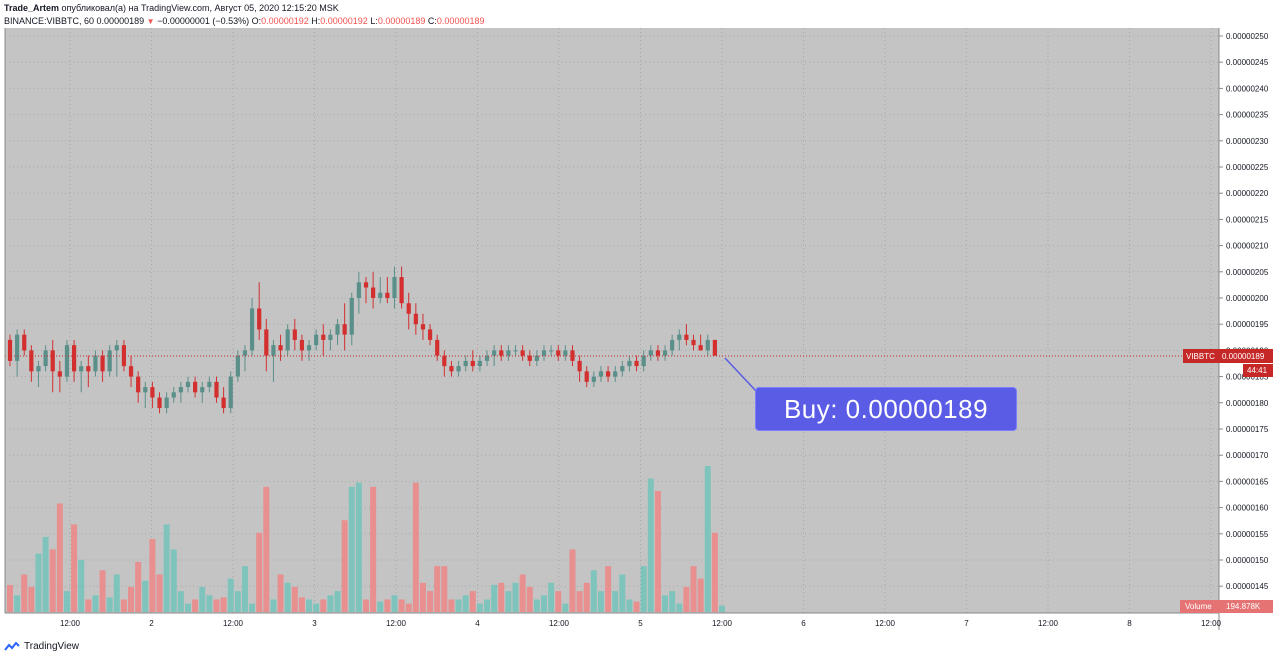 The width and height of the screenshot is (1280, 658). Describe the element at coordinates (1247, 508) in the screenshot. I see `price-tick-label: 0.00000160` at that location.